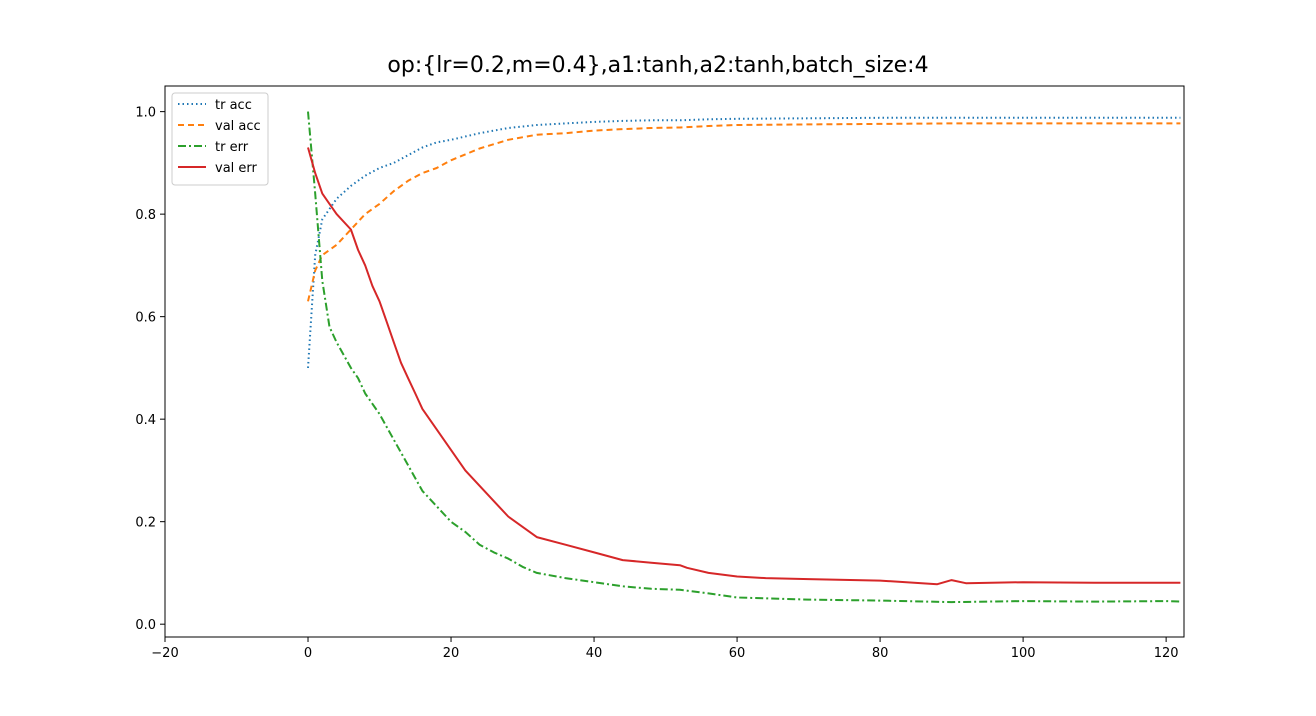 The image size is (1316, 716). I want to click on x-tick-label: −20, so click(164, 653).